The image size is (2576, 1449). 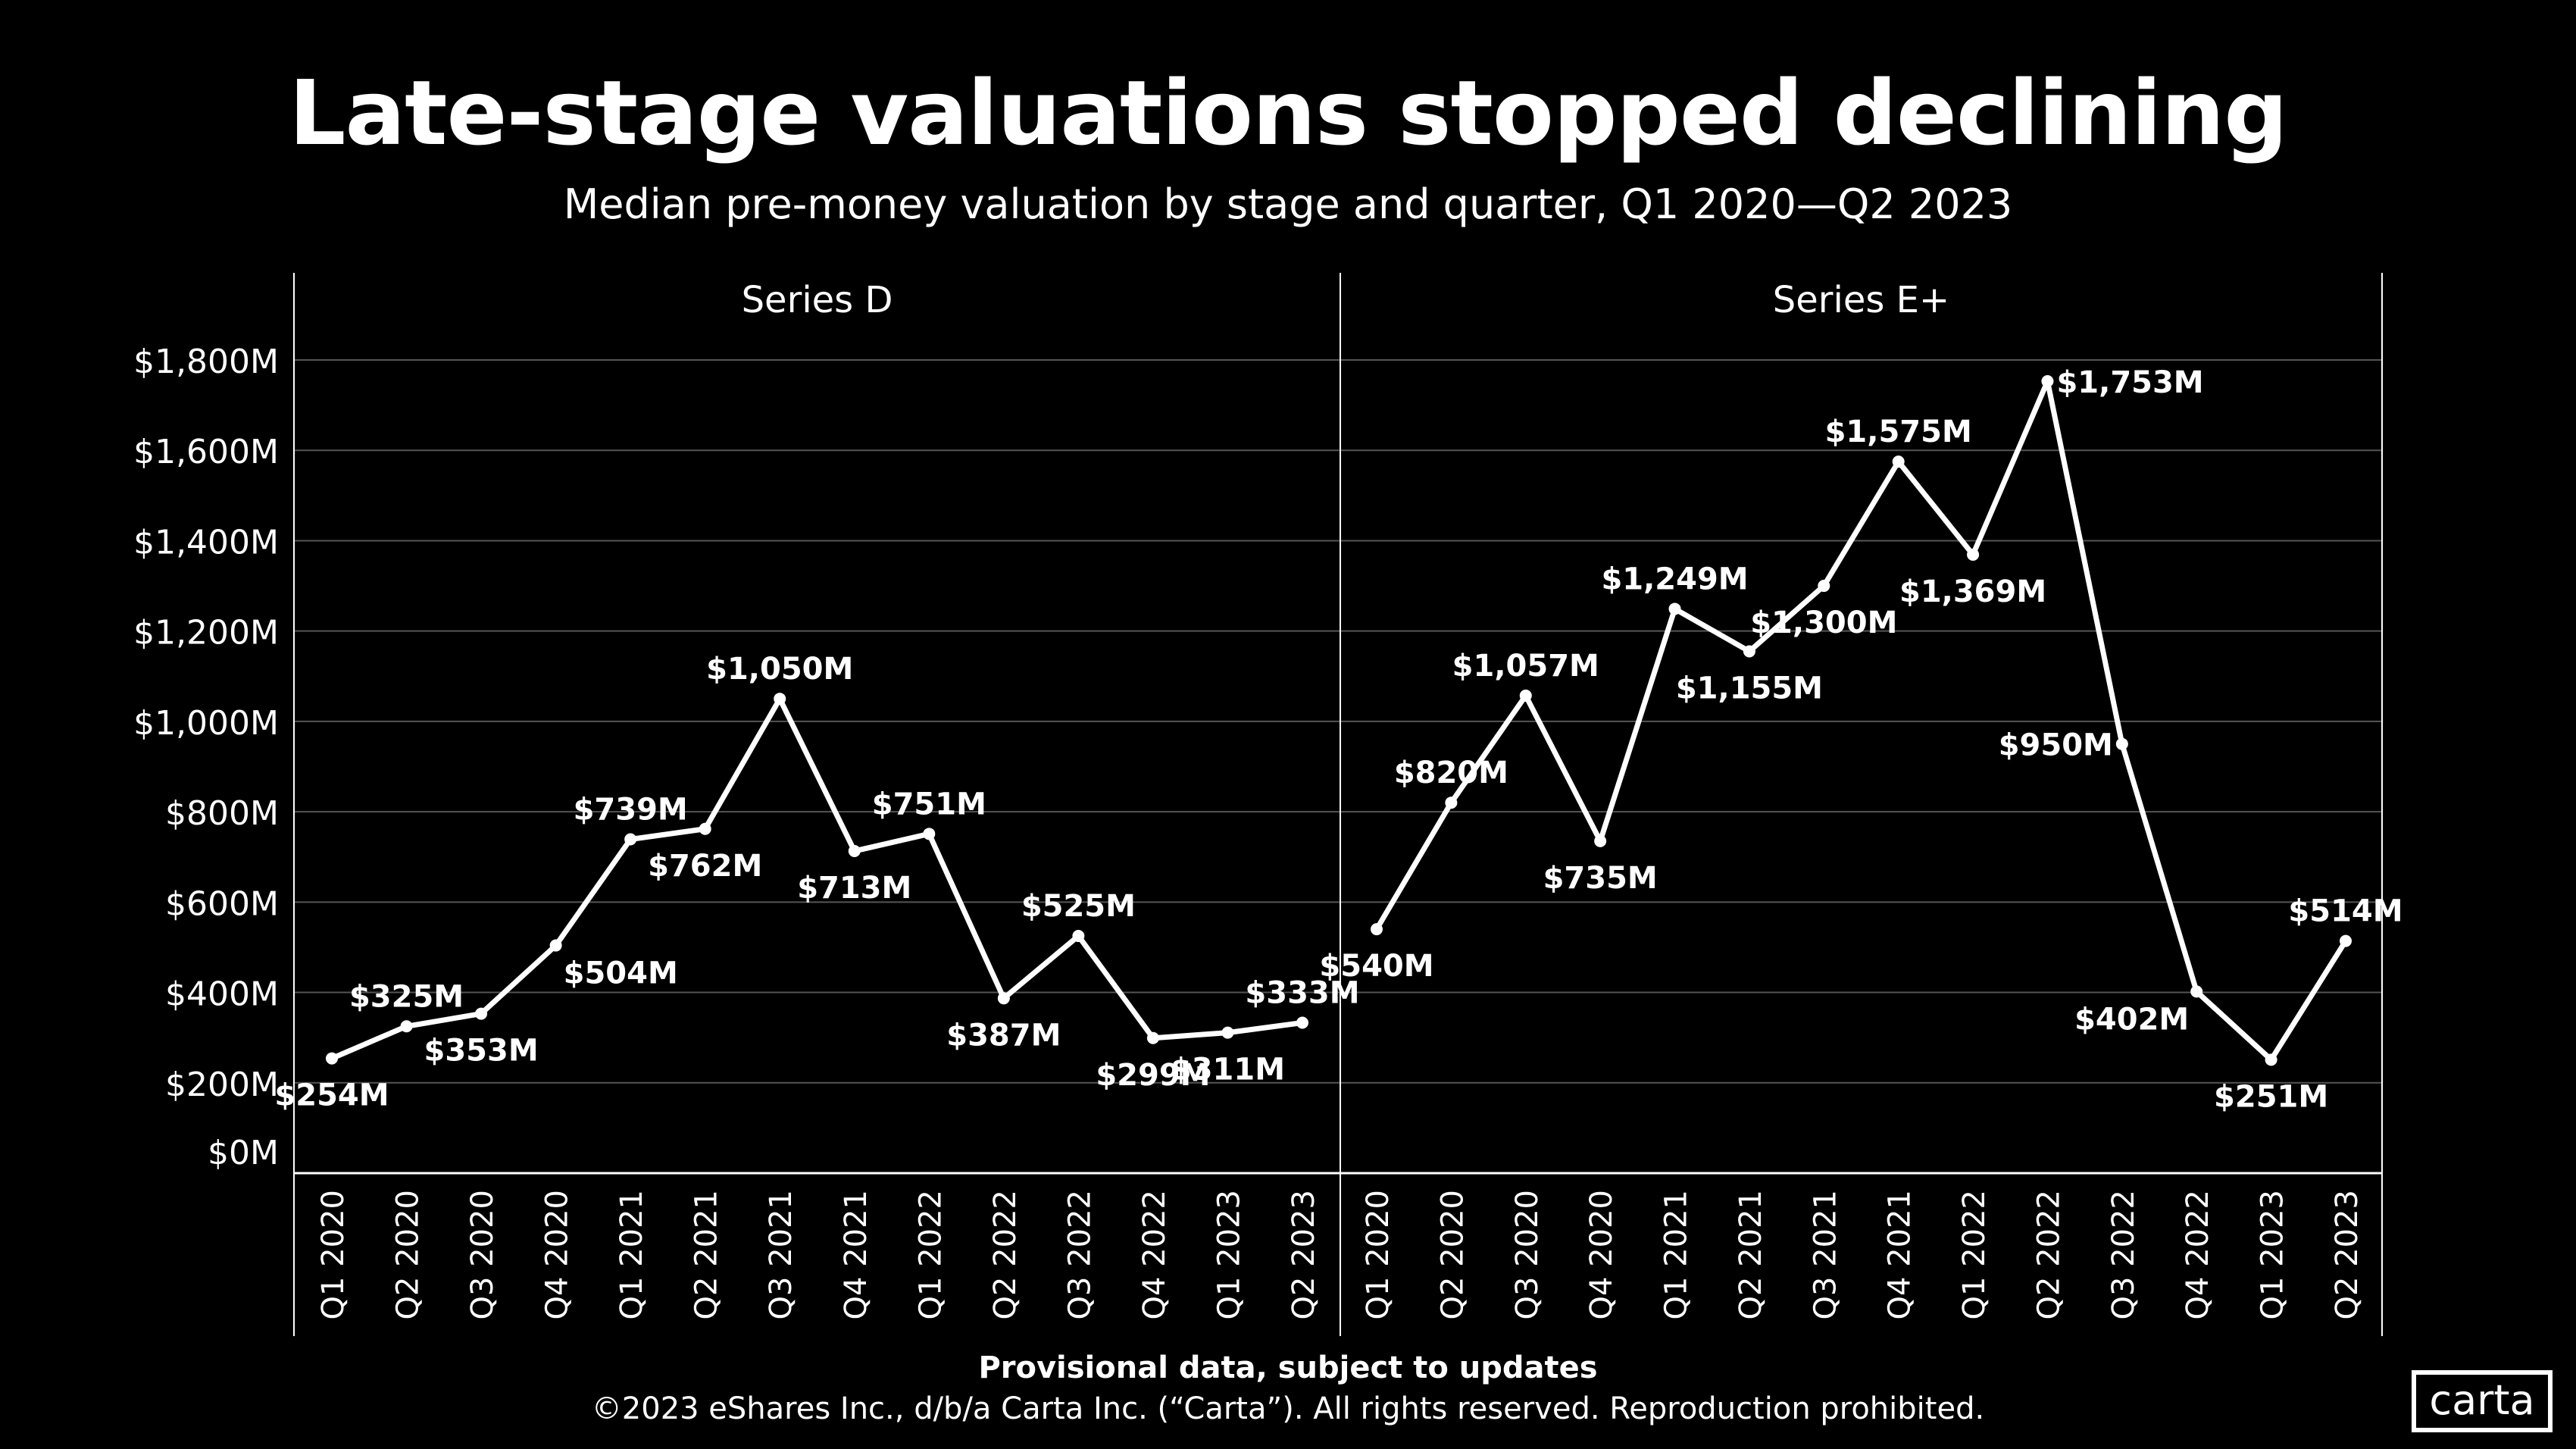 What do you see at coordinates (1527, 1254) in the screenshot?
I see `x-tick-label: Q3 2020` at bounding box center [1527, 1254].